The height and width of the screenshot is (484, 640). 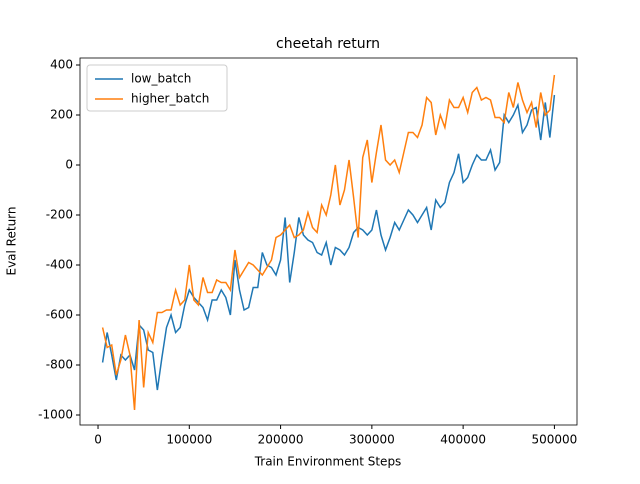 What do you see at coordinates (281, 440) in the screenshot?
I see `x-tick-label: 200000` at bounding box center [281, 440].